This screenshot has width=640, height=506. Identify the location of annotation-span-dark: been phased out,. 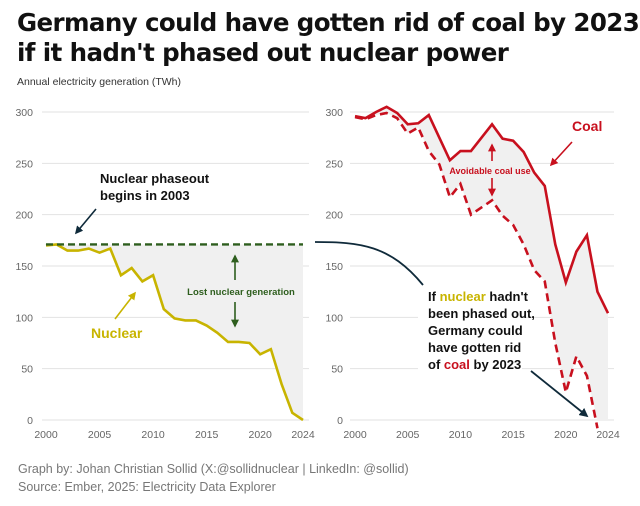
(481, 313).